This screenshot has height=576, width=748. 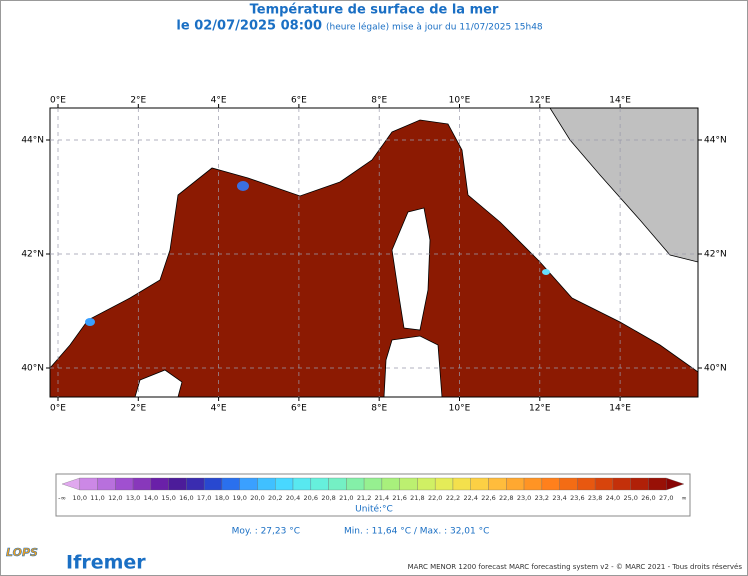 I want to click on colorbar-label: 21,4, so click(x=382, y=498).